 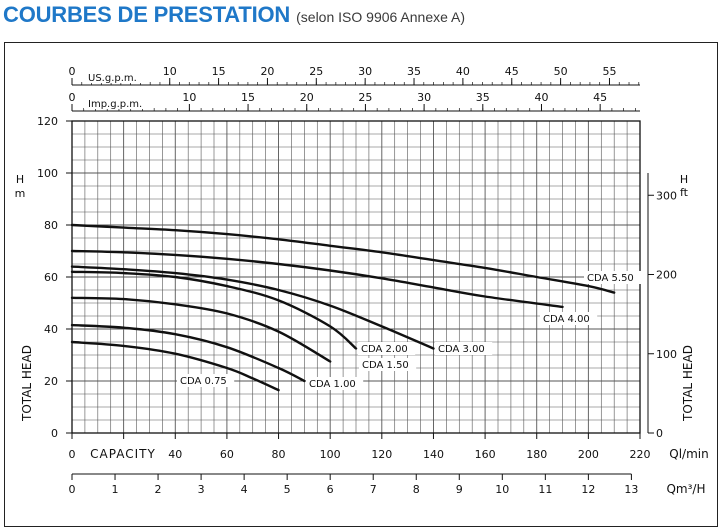 What do you see at coordinates (588, 454) in the screenshot?
I see `x-tick-label: 200` at bounding box center [588, 454].